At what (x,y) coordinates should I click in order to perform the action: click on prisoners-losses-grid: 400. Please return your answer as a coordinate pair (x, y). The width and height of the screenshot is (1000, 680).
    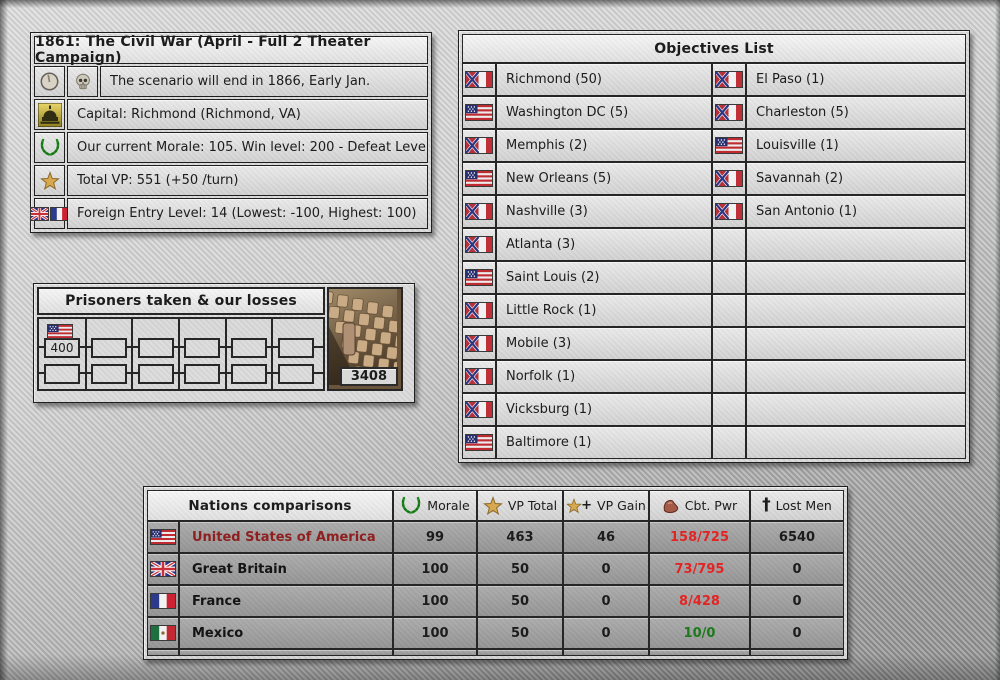
    Looking at the image, I should click on (181, 354).